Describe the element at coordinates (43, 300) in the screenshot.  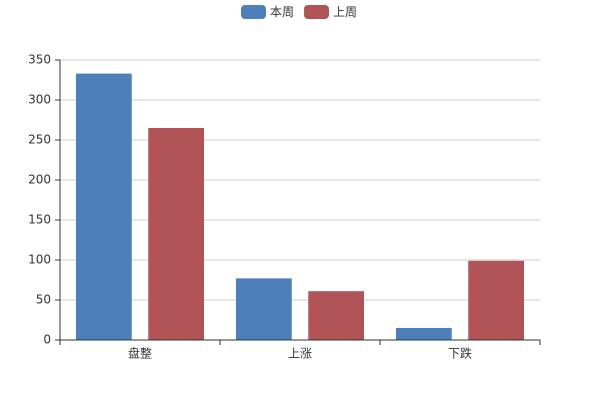
I see `y-tick-label: 50` at that location.